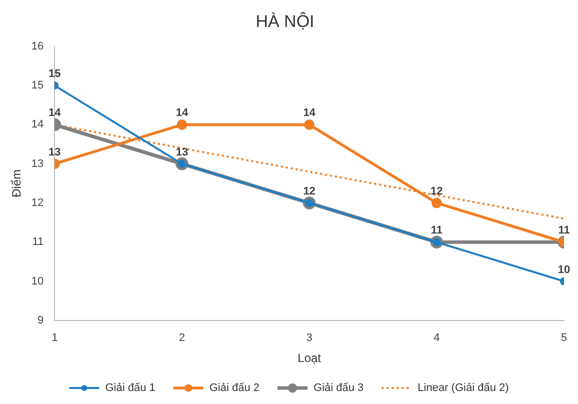 This screenshot has width=578, height=404. I want to click on data-label: 10, so click(564, 270).